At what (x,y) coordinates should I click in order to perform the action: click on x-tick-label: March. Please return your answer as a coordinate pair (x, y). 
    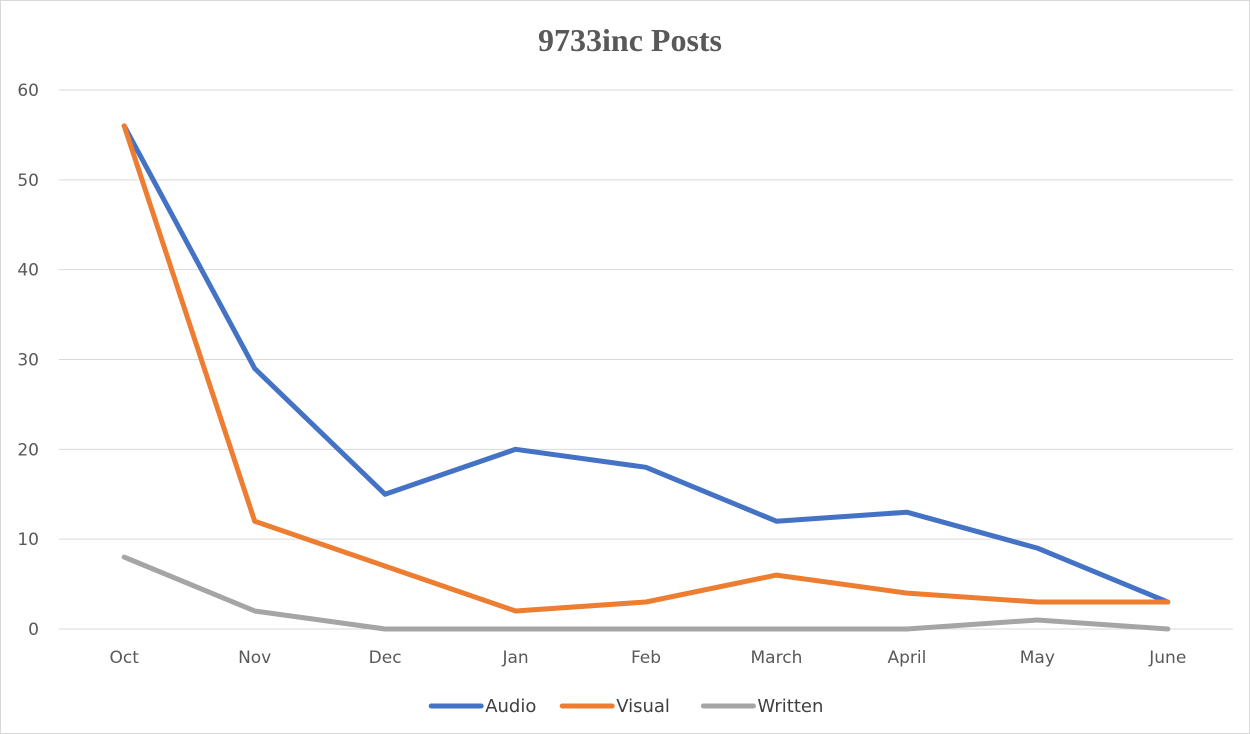
    Looking at the image, I should click on (777, 658).